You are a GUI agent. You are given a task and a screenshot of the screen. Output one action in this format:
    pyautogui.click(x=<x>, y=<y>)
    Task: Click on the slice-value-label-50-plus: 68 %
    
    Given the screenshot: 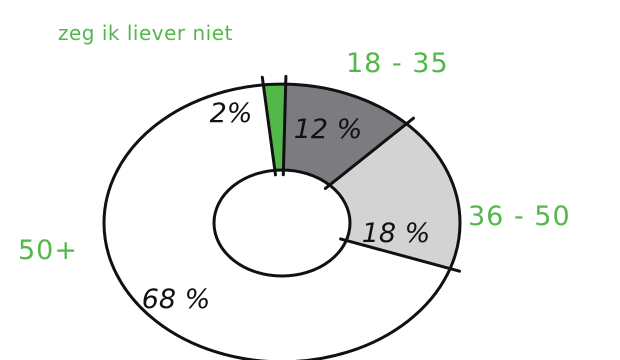 What is the action you would take?
    pyautogui.click(x=176, y=299)
    